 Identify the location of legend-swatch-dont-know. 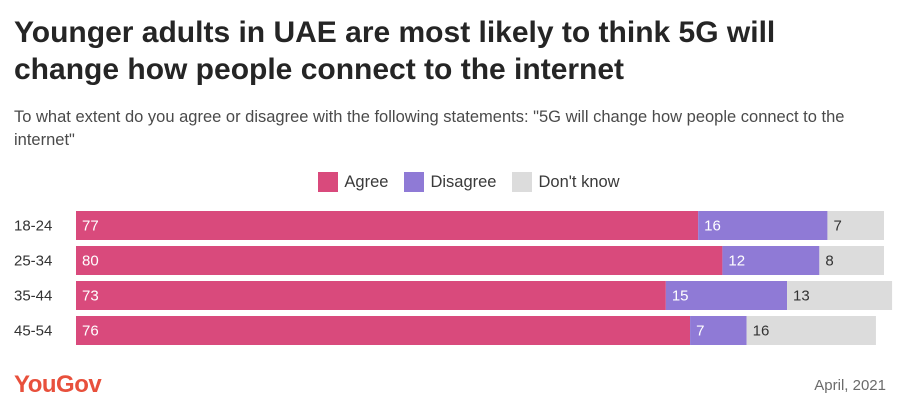
(522, 182).